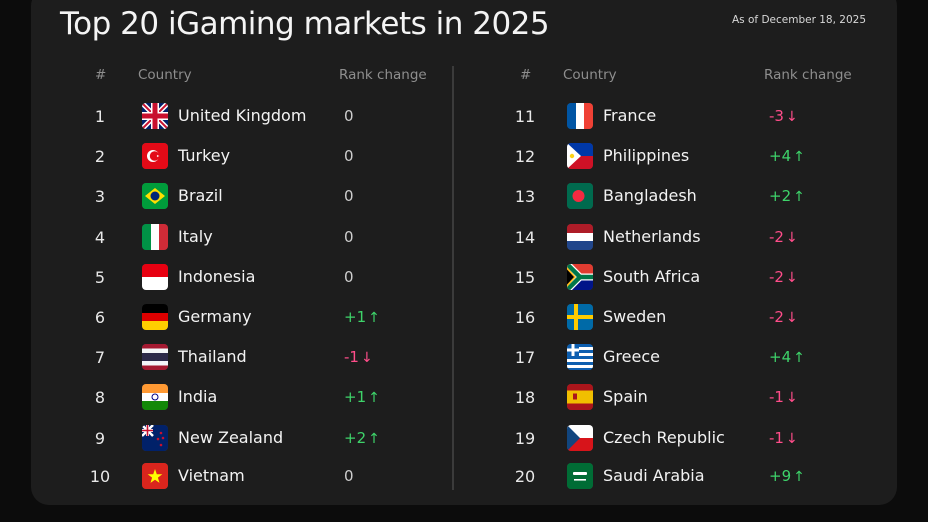  What do you see at coordinates (580, 317) in the screenshot?
I see `flag-se-icon` at bounding box center [580, 317].